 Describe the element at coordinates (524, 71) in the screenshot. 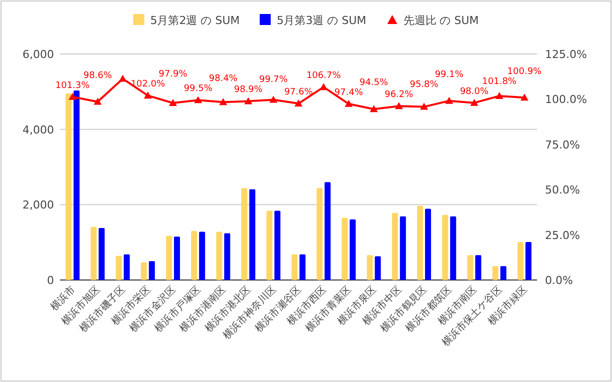

I see `data-label: 100.9%` at that location.